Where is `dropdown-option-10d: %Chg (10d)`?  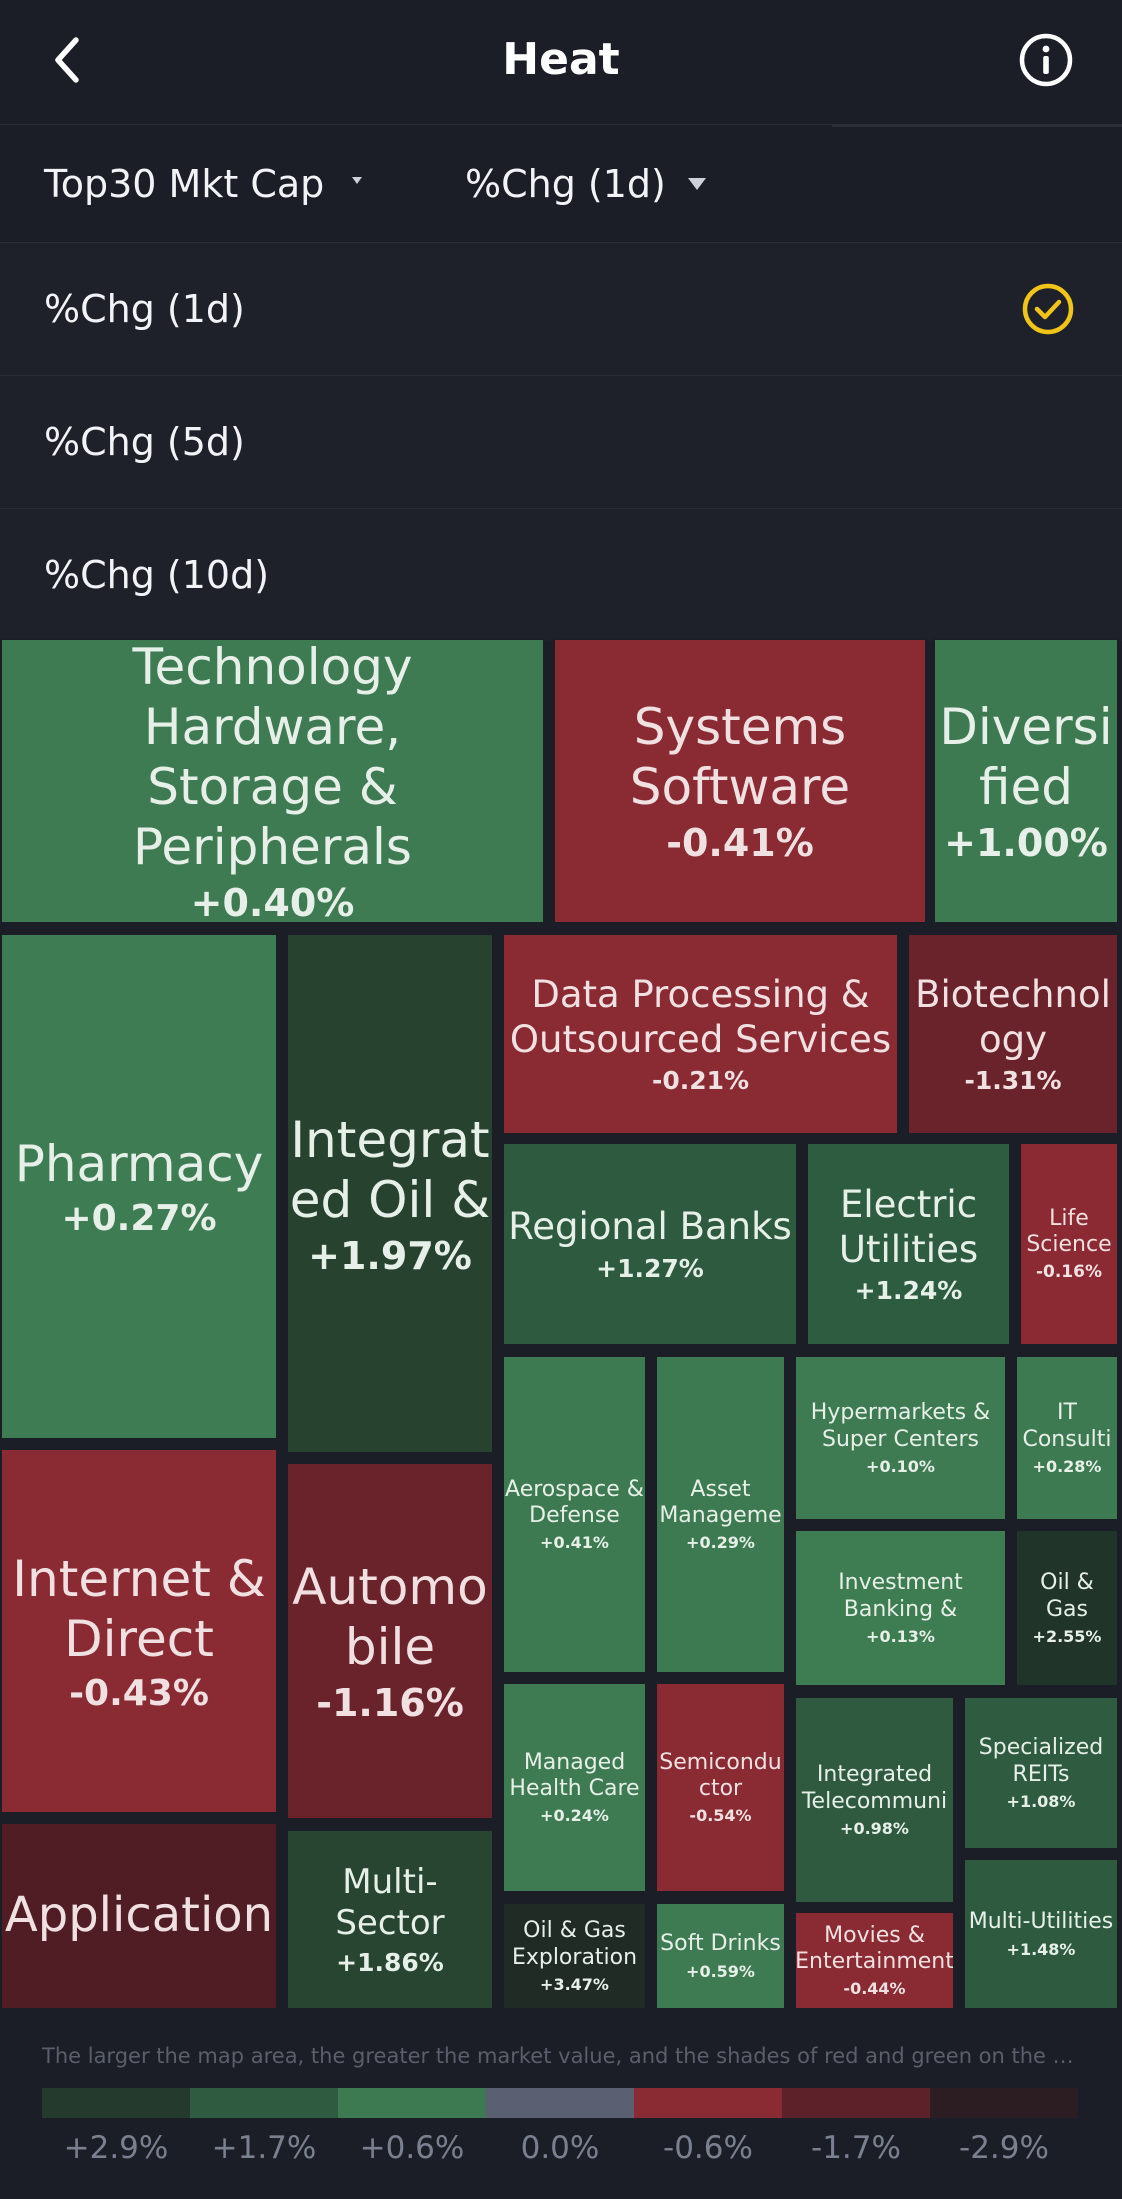
dropdown-option-10d: %Chg (10d) is located at coordinates (561, 574).